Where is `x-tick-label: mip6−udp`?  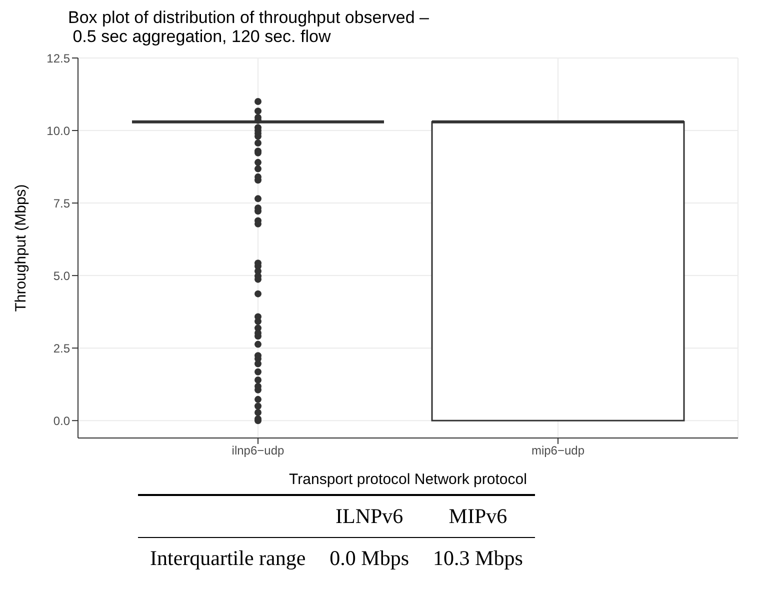 x-tick-label: mip6−udp is located at coordinates (558, 451).